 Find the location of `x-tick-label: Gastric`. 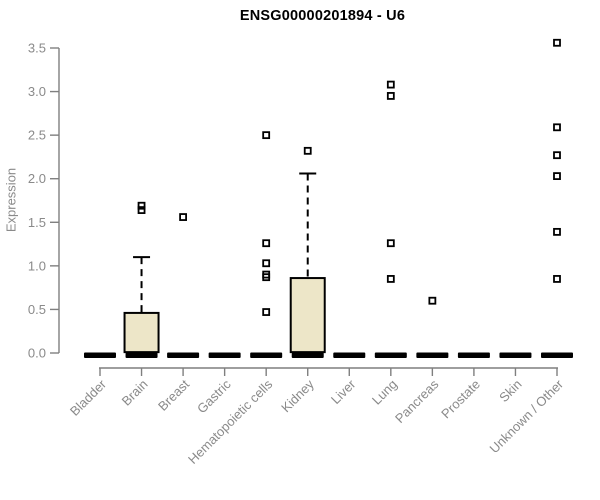

x-tick-label: Gastric is located at coordinates (214, 396).